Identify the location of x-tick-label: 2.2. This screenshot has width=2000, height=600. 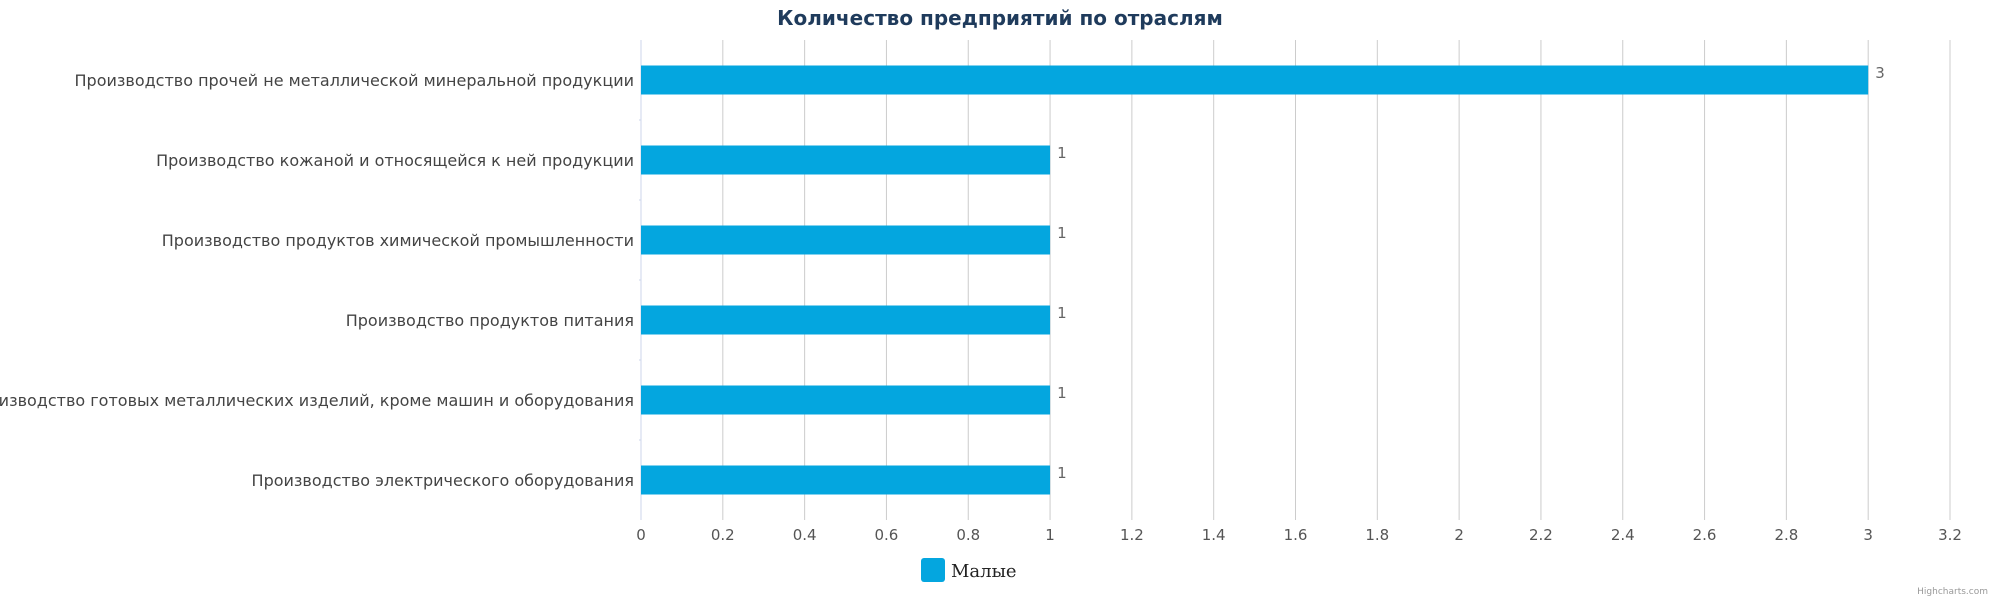
(1541, 535).